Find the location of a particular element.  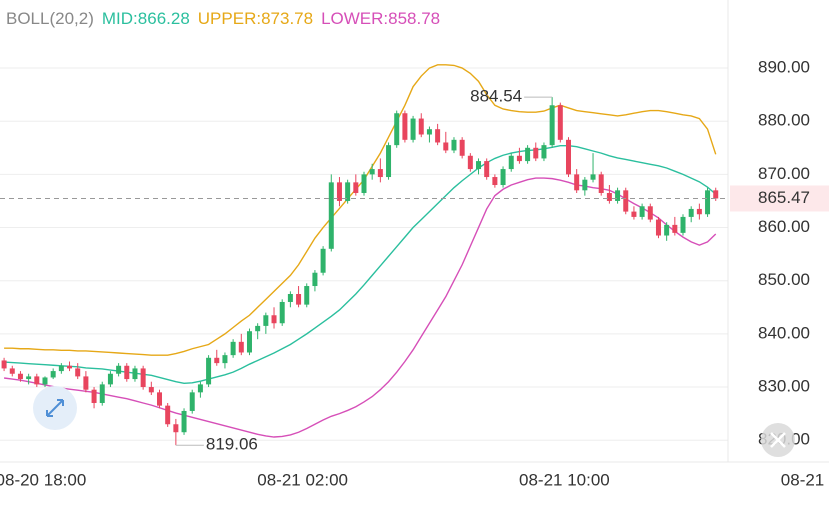

legend-value: 873.78 is located at coordinates (287, 18).